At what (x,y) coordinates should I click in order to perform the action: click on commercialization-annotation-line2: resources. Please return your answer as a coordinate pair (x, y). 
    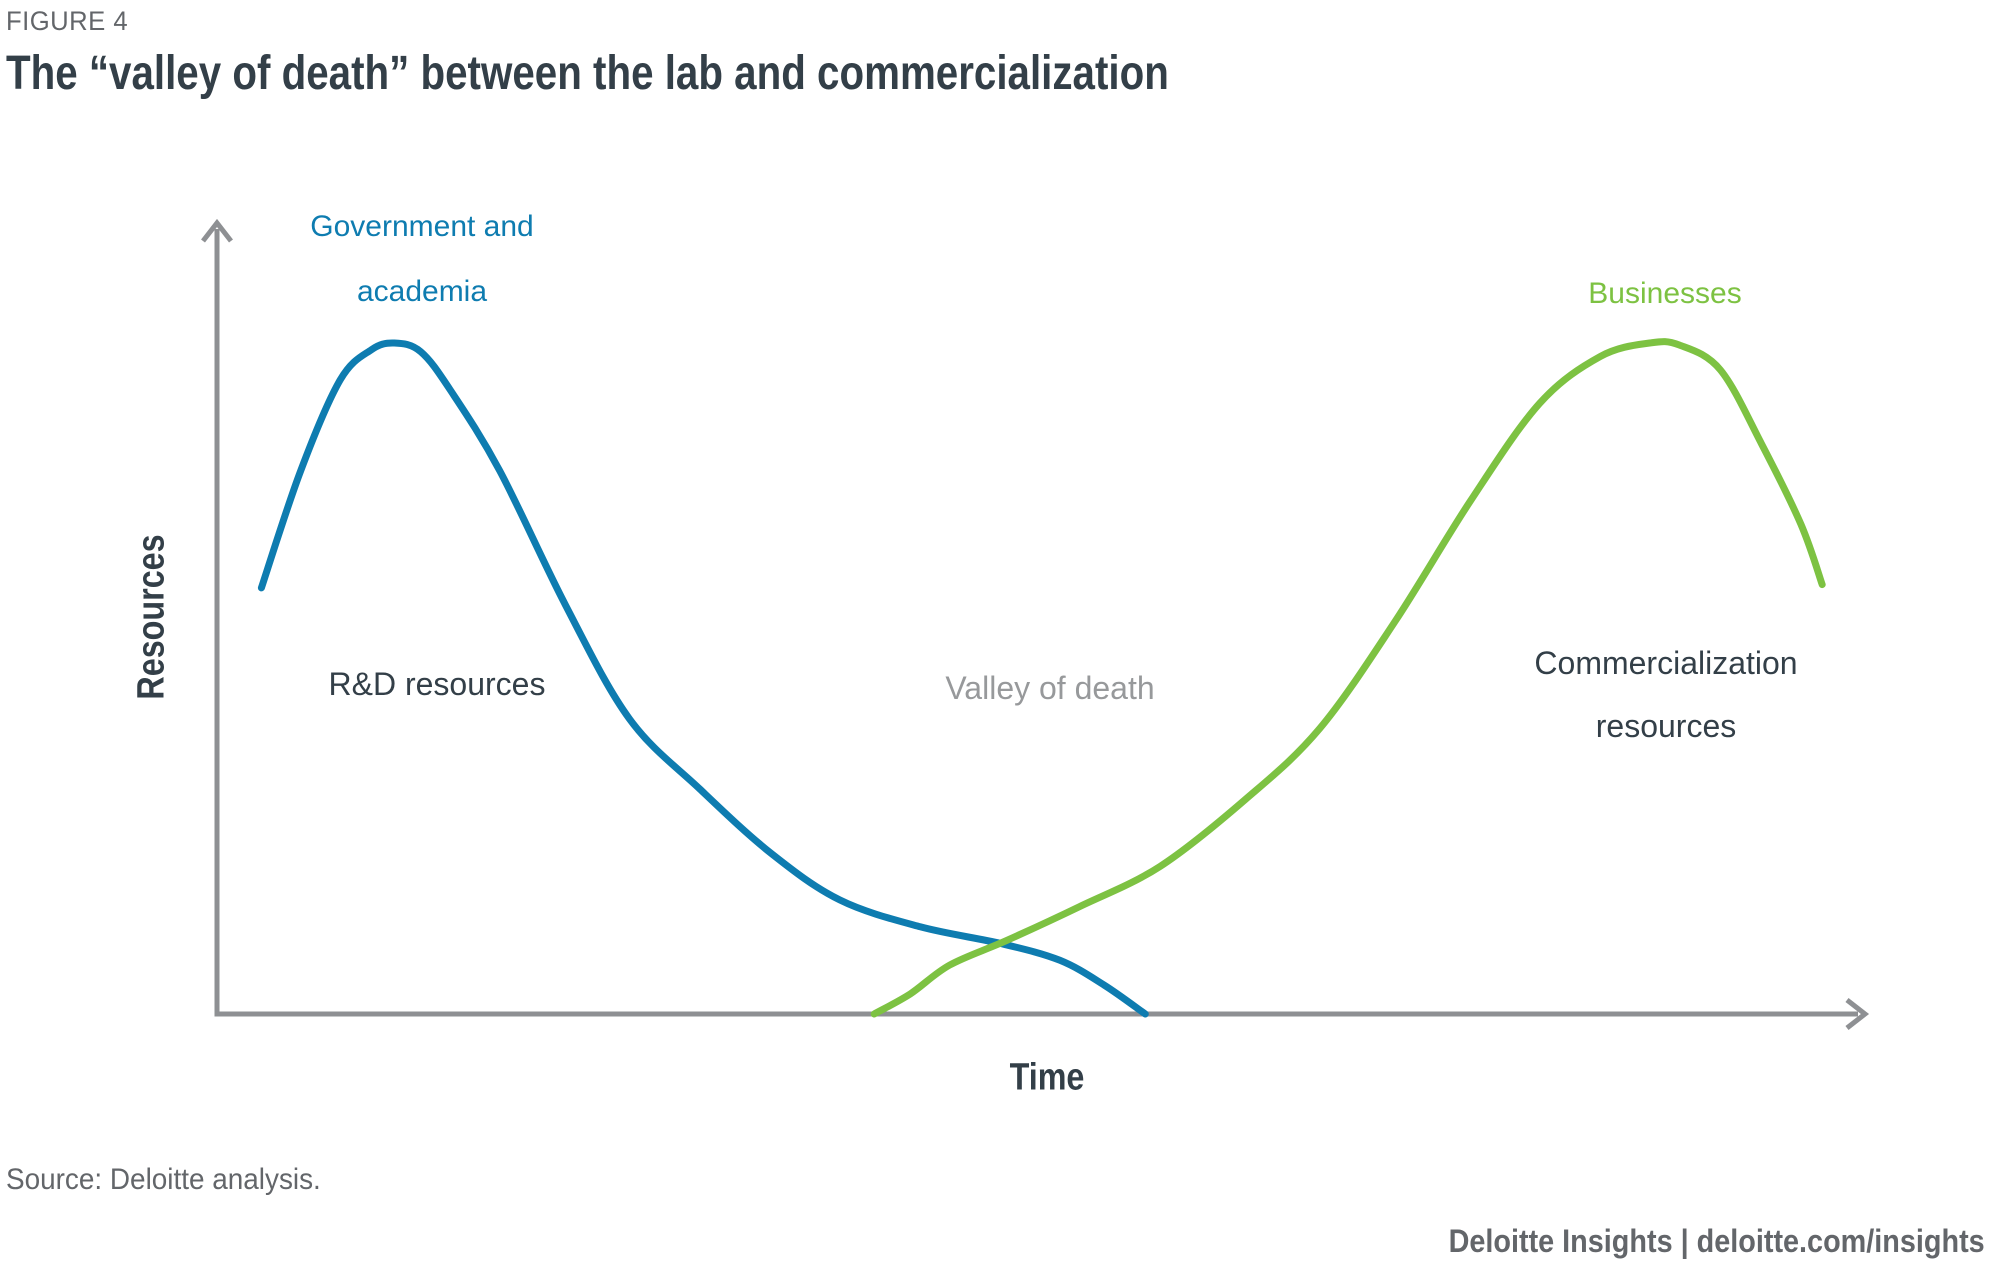
    Looking at the image, I should click on (1666, 726).